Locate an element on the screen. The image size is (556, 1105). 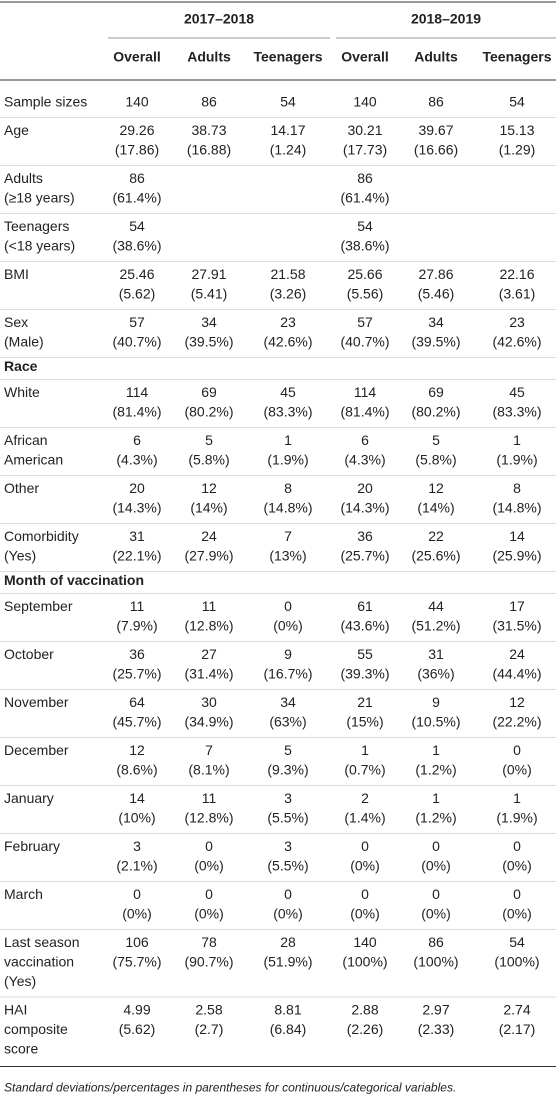
cell: (22.1%) is located at coordinates (136, 556).